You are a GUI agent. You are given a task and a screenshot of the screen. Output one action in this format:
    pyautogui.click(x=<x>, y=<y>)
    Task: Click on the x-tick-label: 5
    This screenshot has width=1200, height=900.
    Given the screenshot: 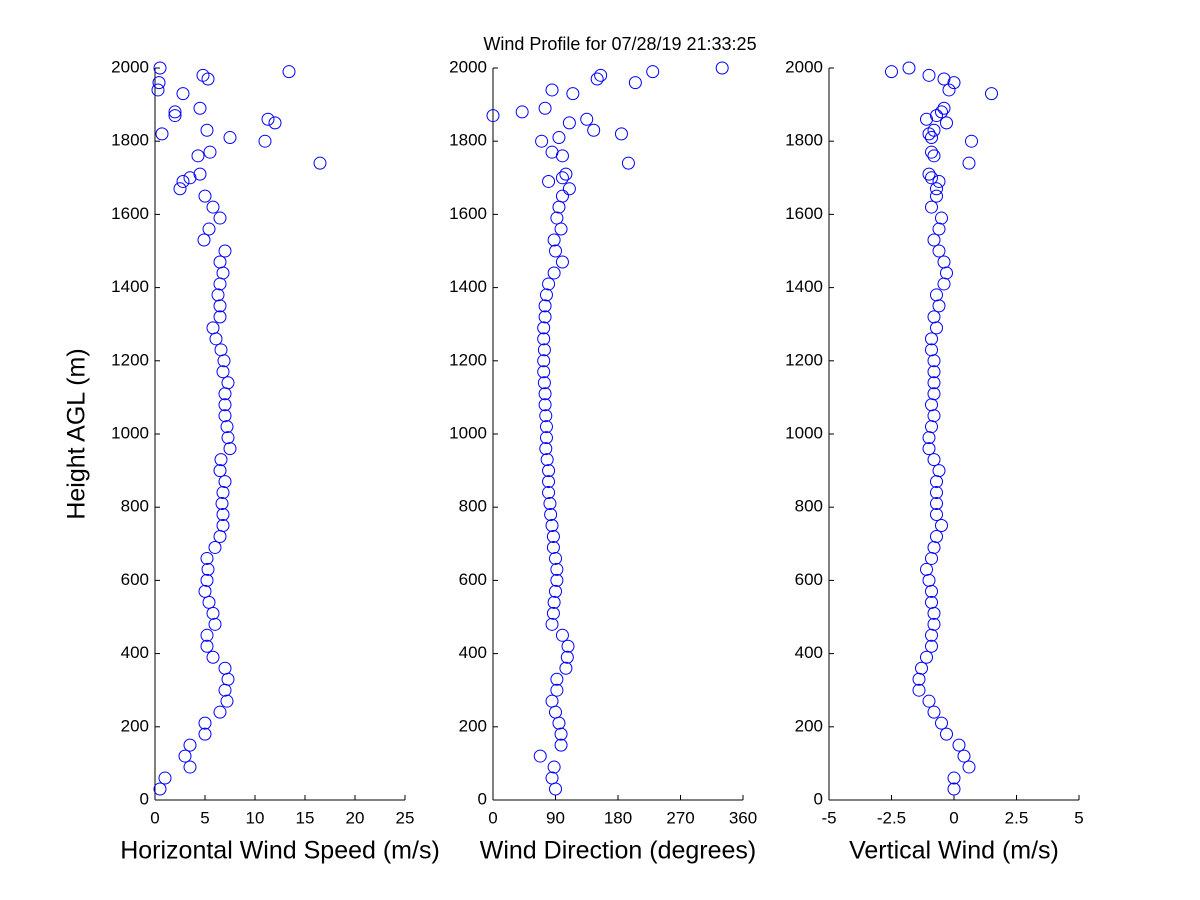 What is the action you would take?
    pyautogui.click(x=1078, y=817)
    